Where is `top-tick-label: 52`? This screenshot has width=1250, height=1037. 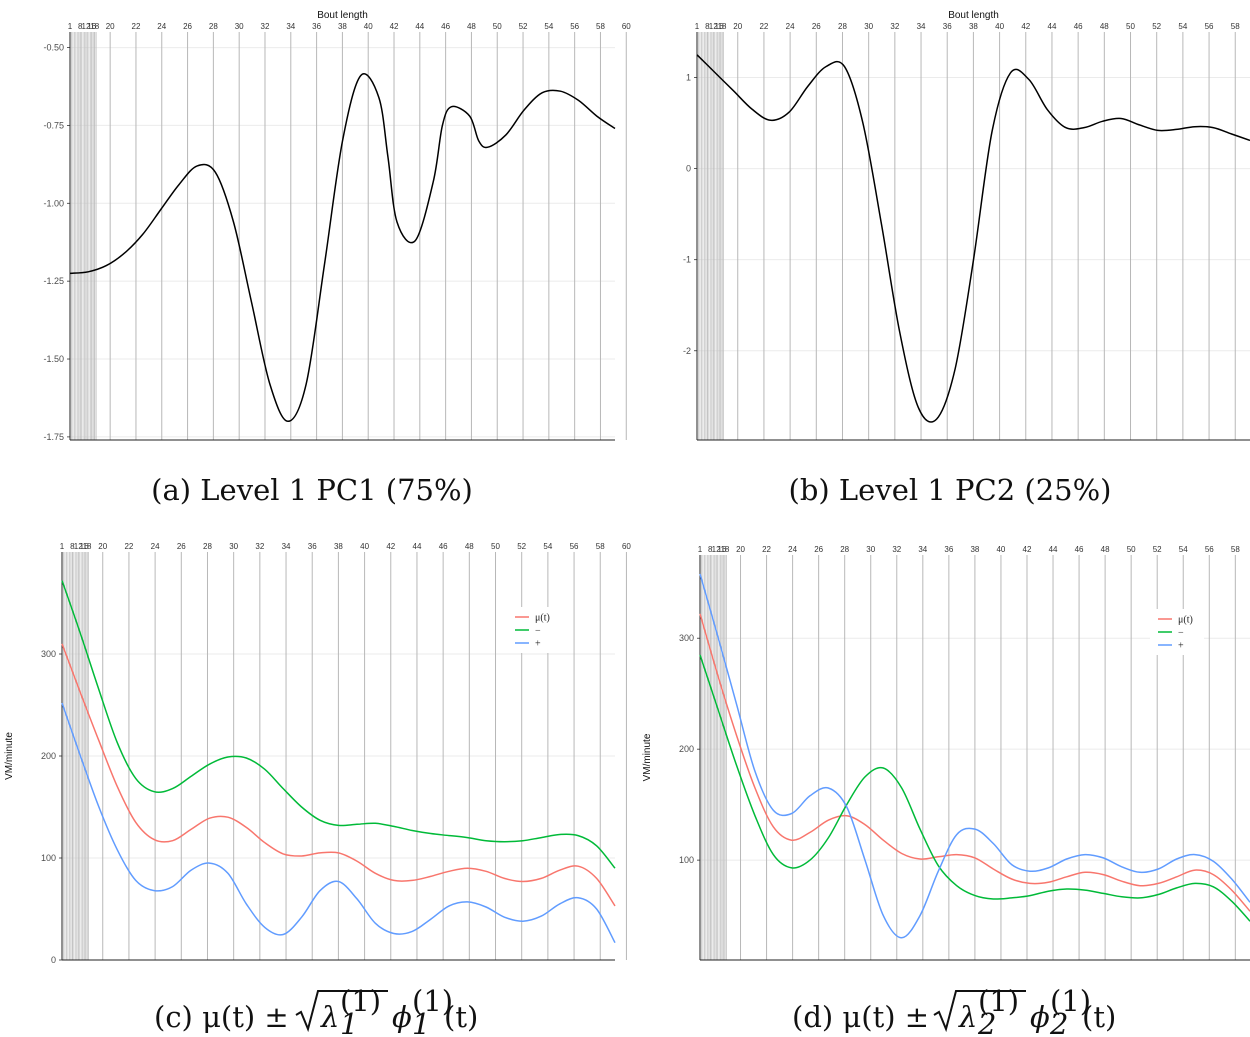 top-tick-label: 52 is located at coordinates (1156, 26).